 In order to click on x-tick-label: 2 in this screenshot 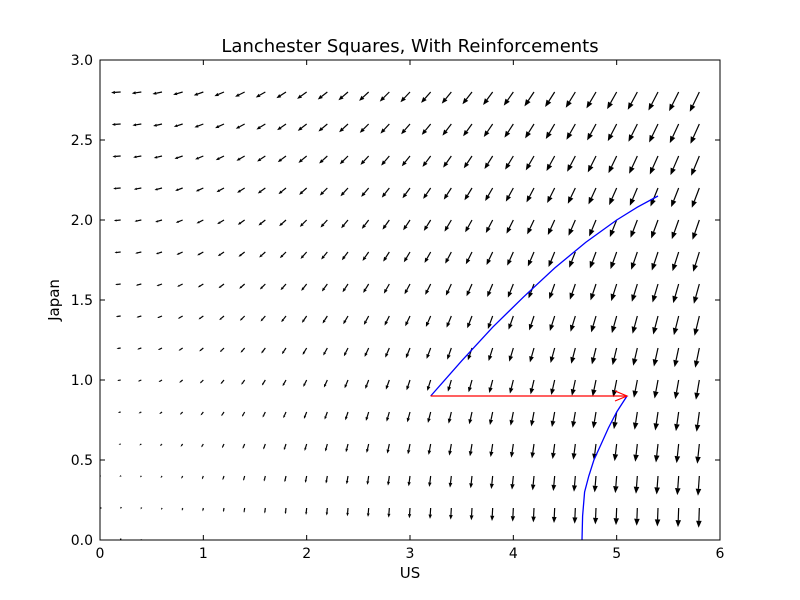, I will do `click(306, 554)`.